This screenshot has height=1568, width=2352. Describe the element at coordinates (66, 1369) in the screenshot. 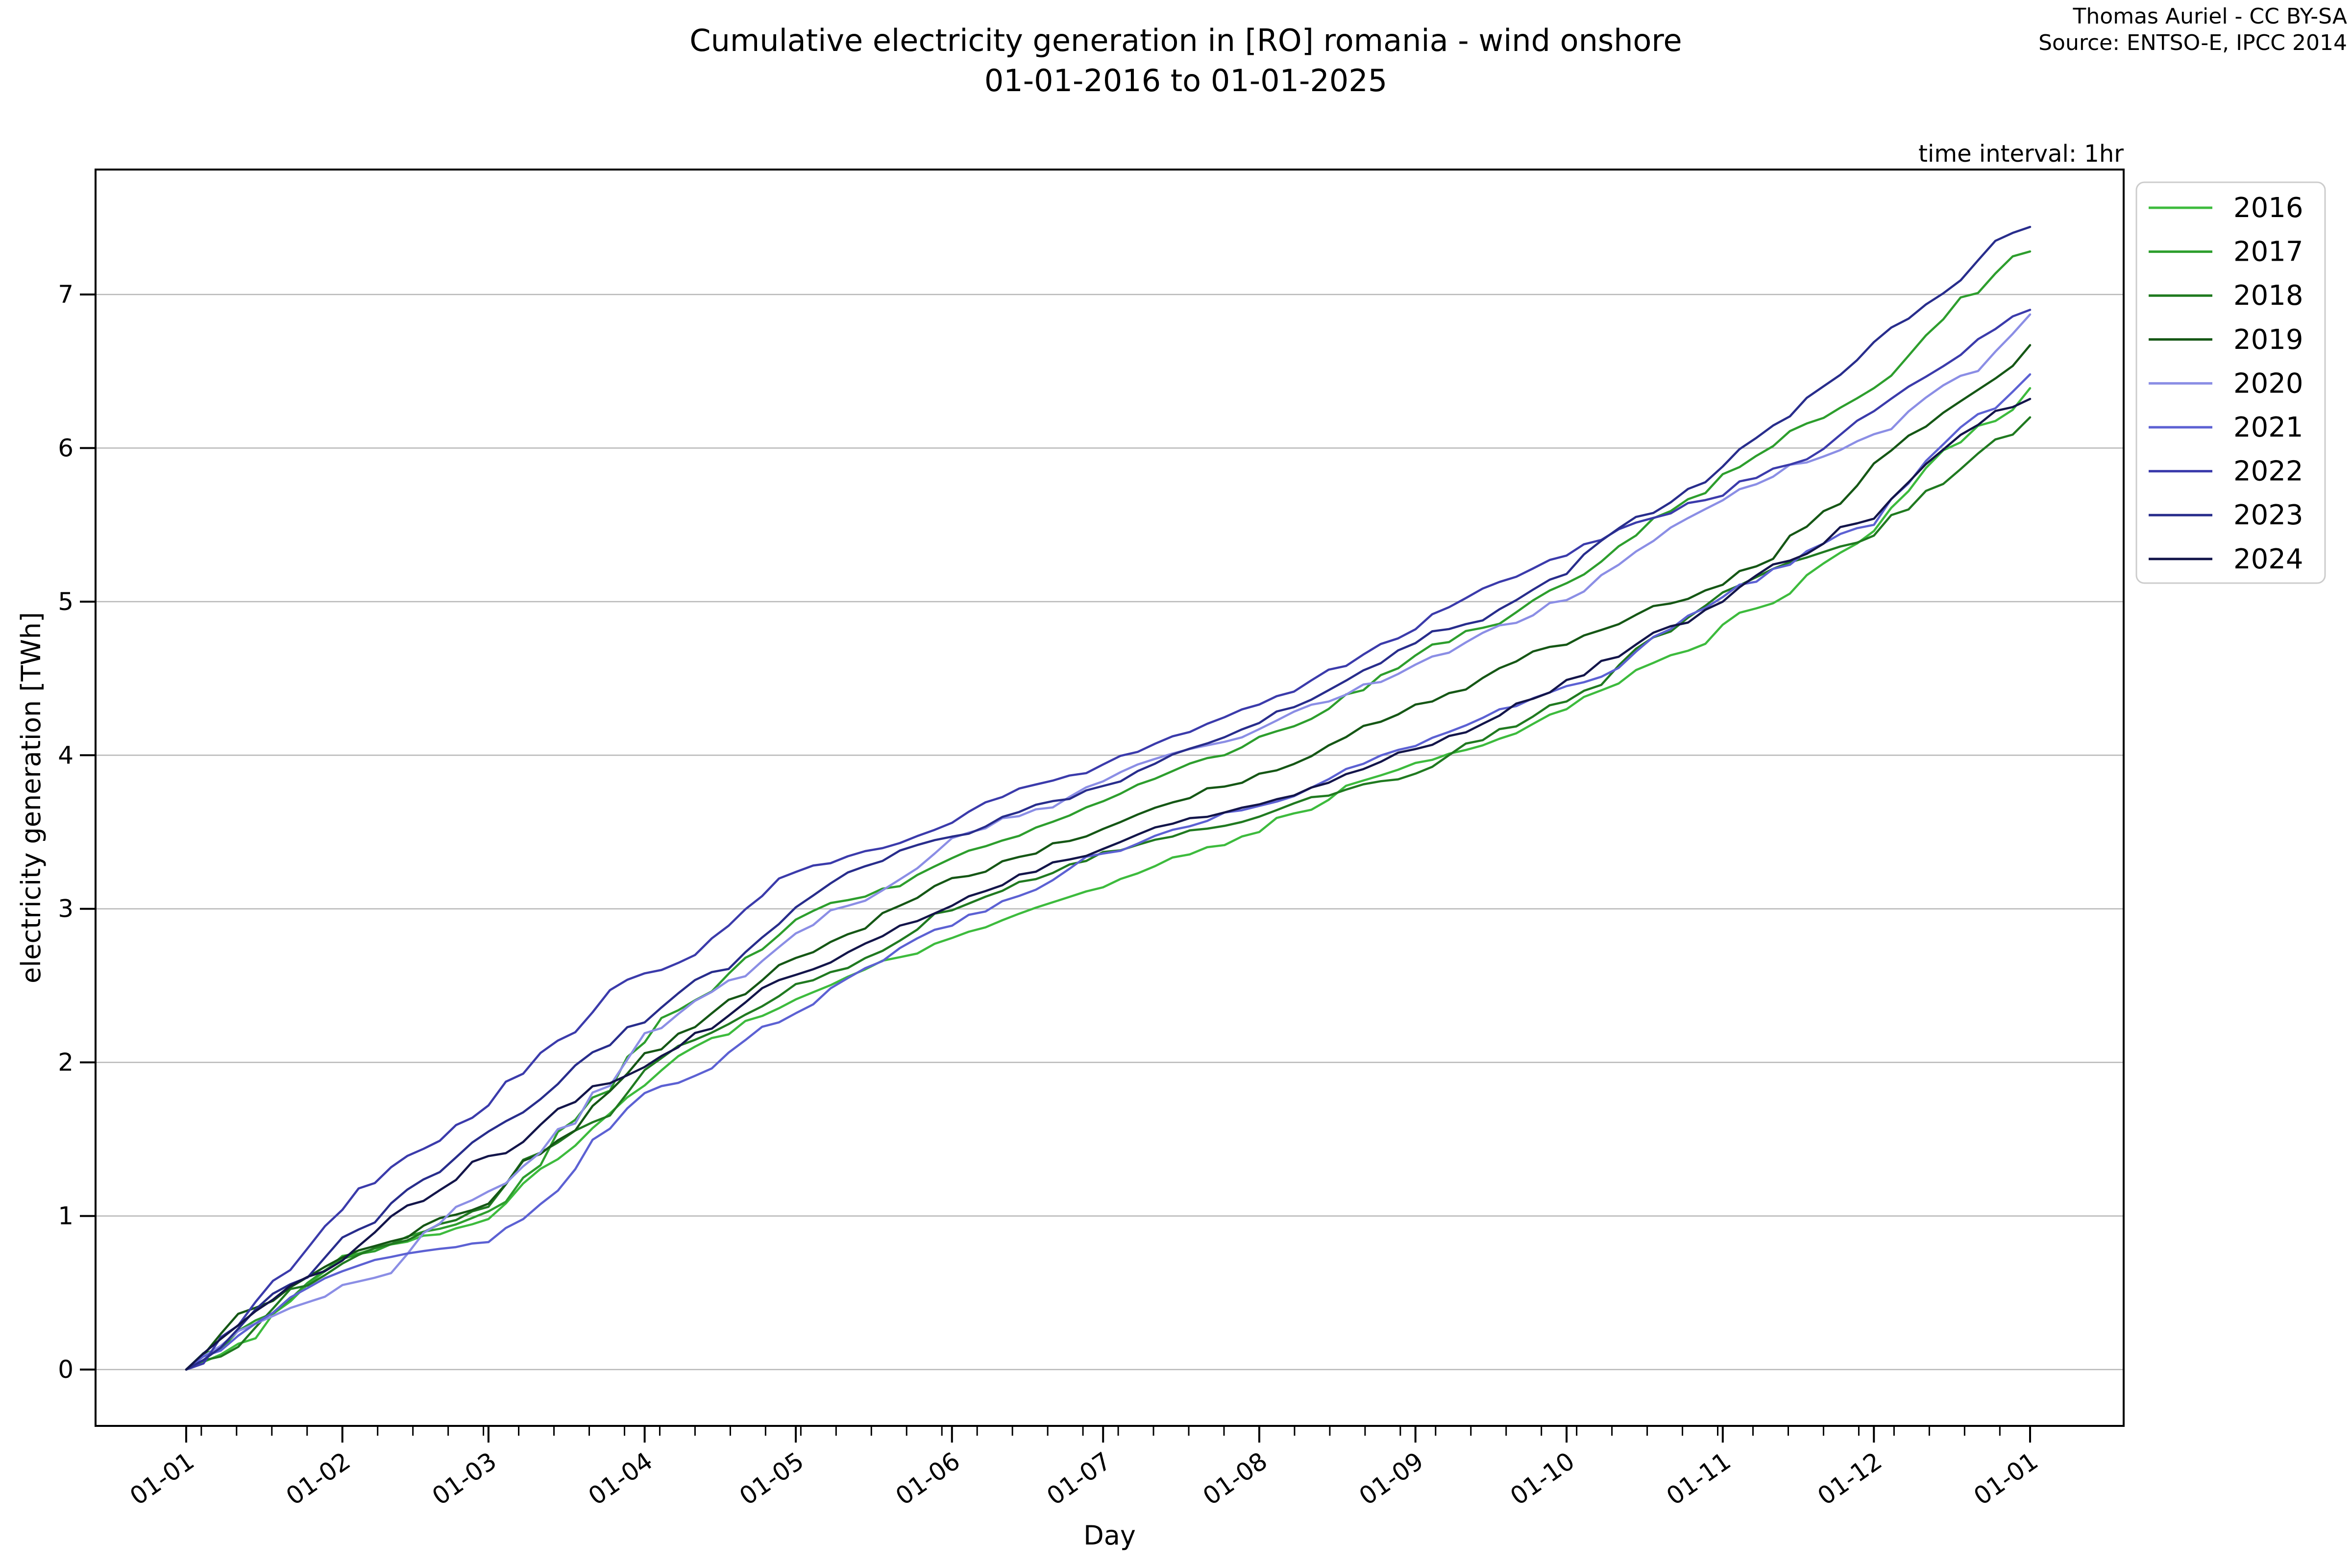

I see `svg-text: 0` at that location.